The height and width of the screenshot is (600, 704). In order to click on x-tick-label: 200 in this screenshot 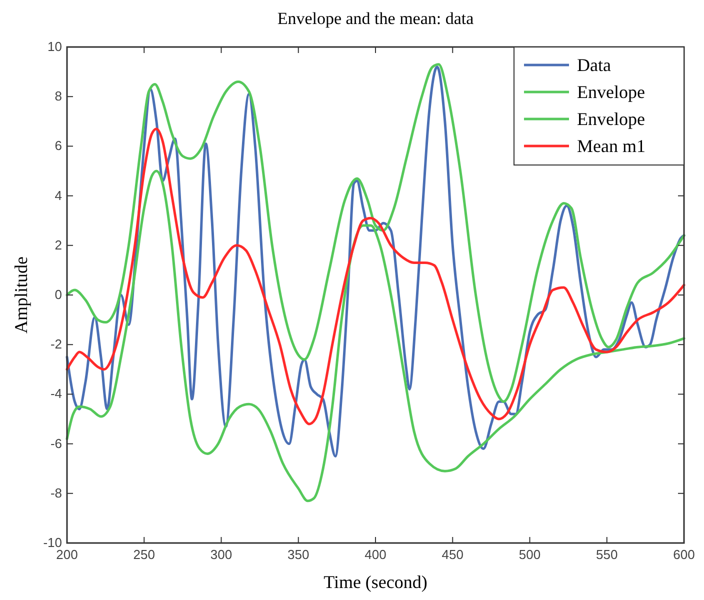, I will do `click(67, 554)`.